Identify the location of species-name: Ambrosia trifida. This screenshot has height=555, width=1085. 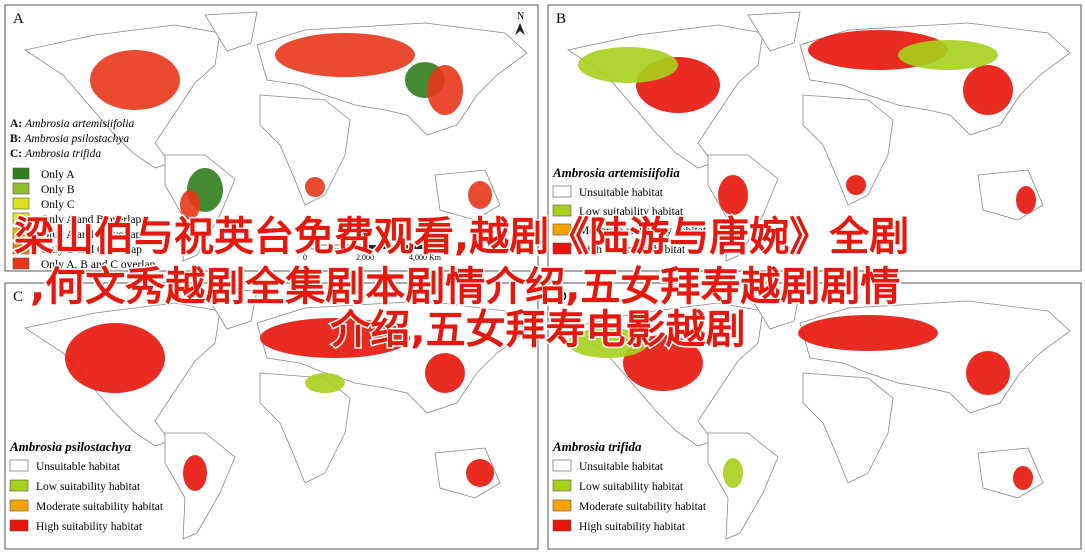
(62, 154).